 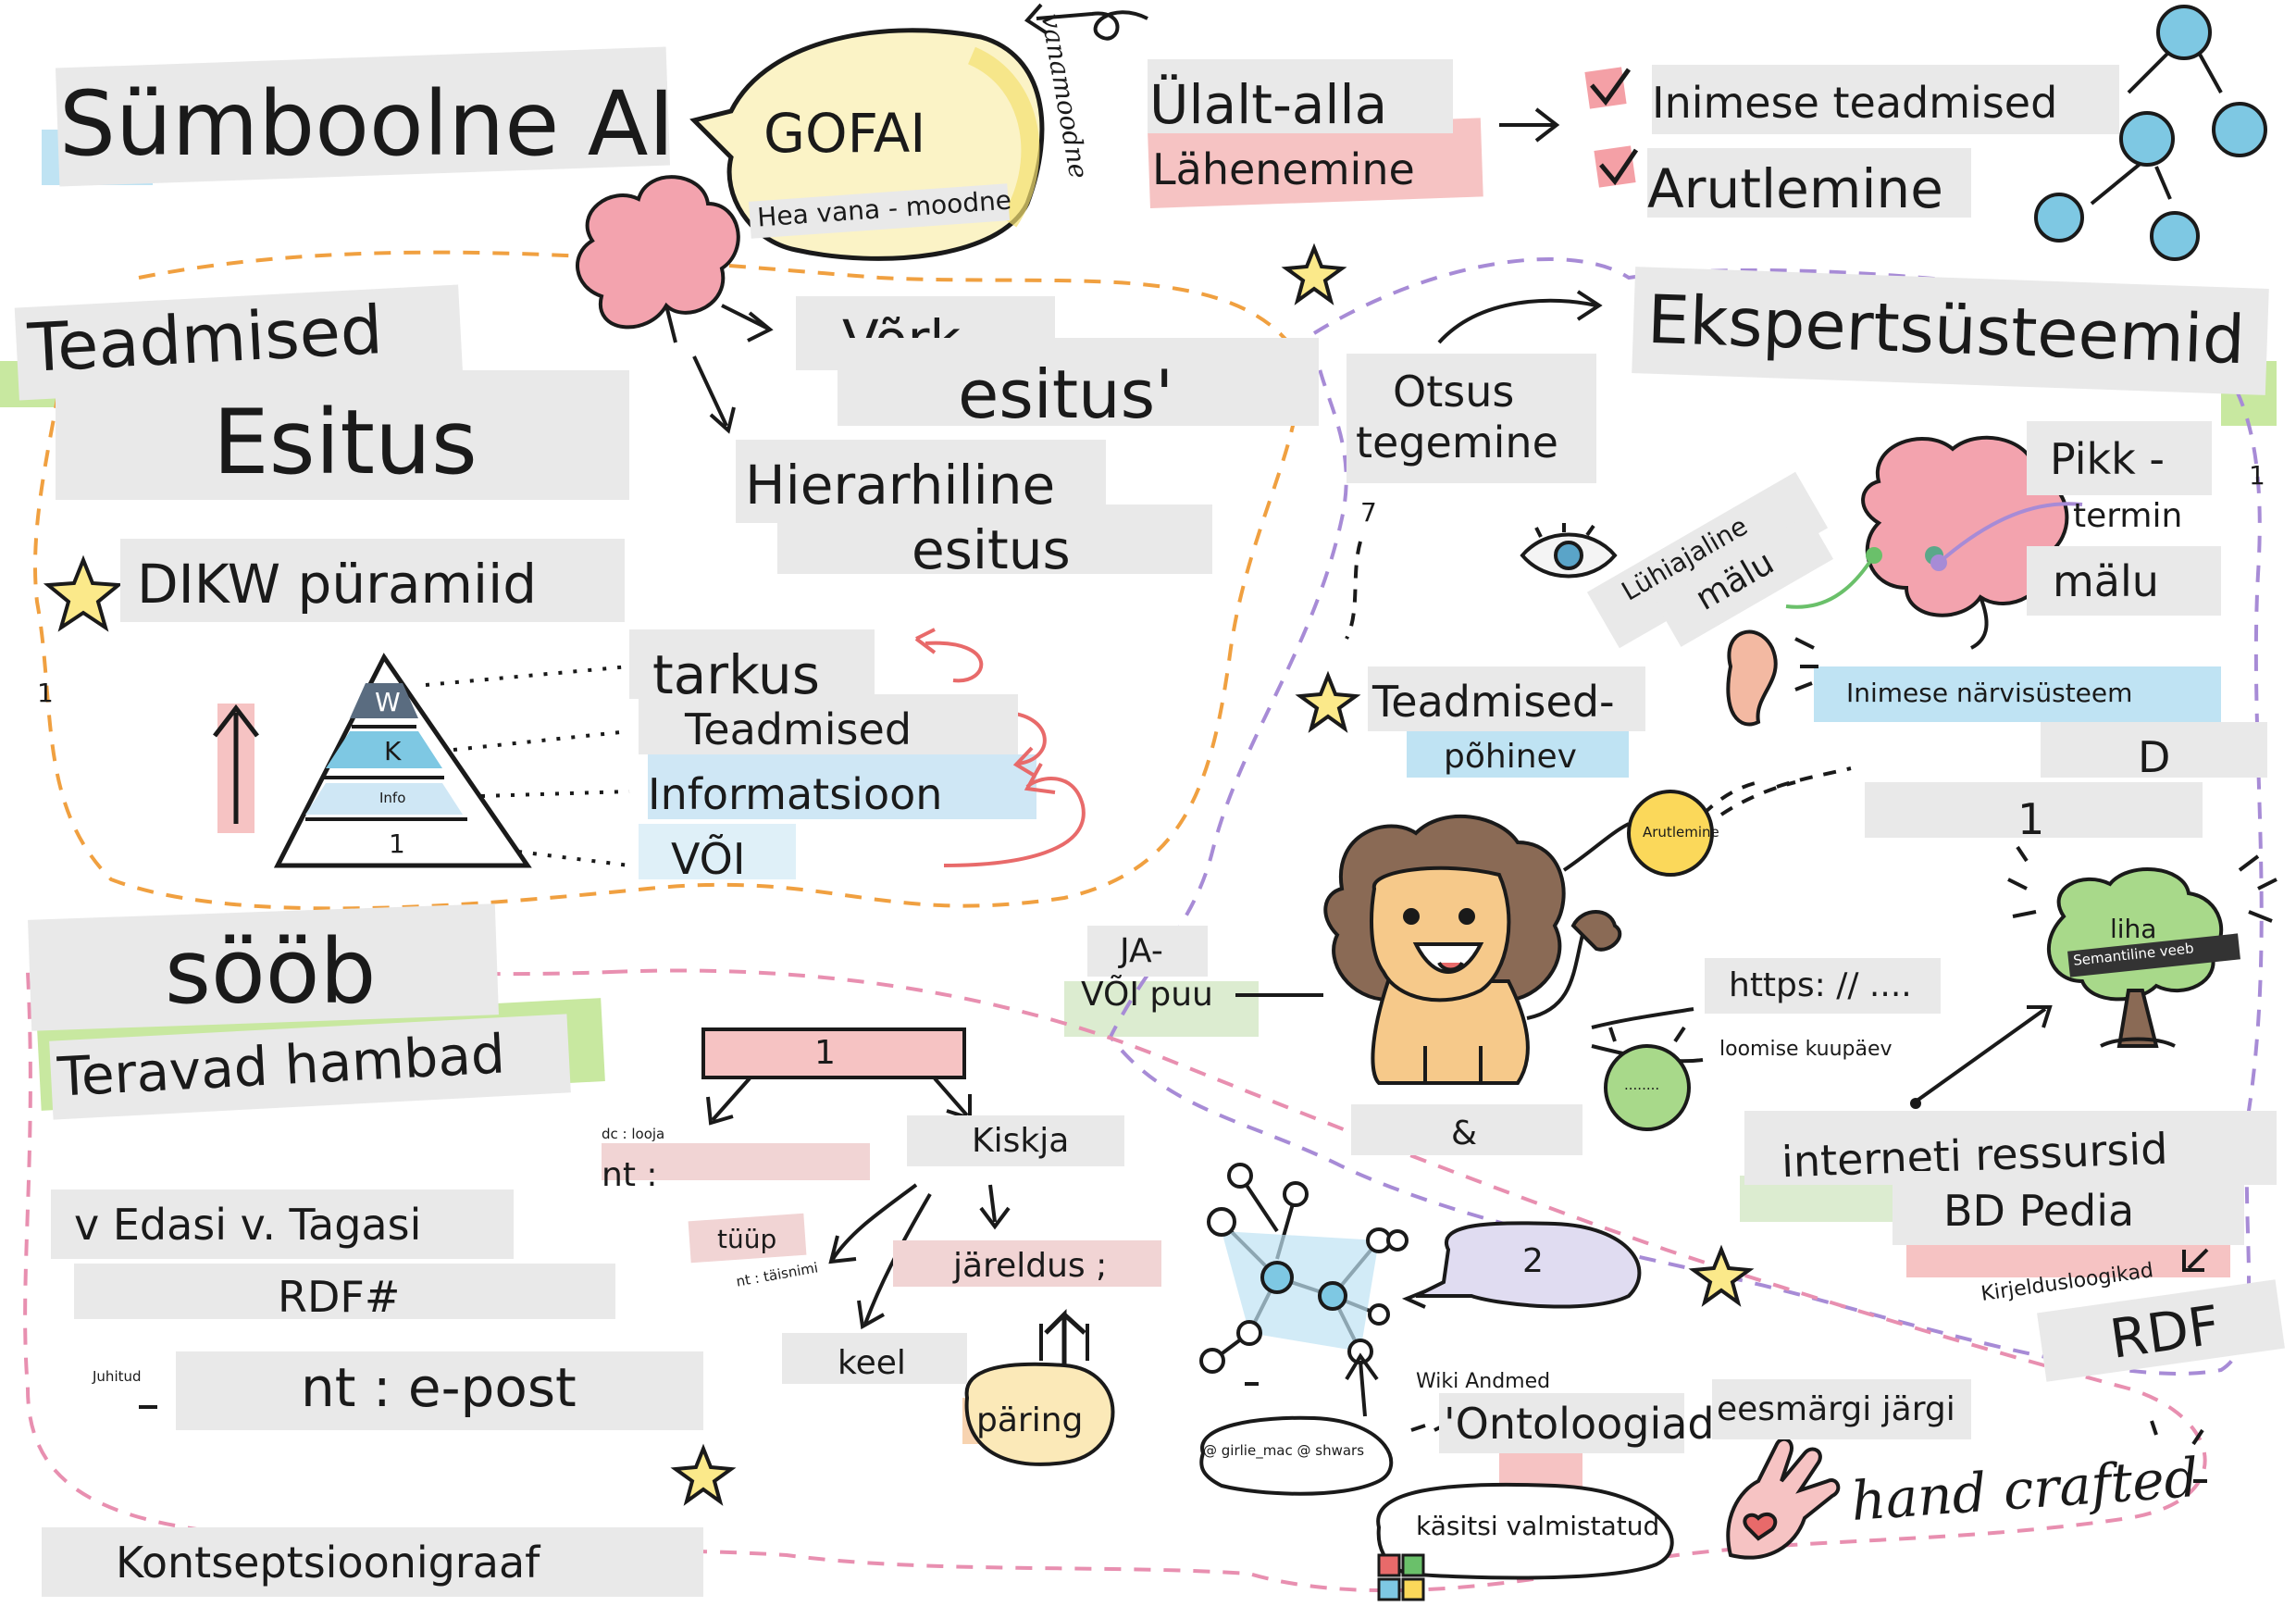 I want to click on lion-icon, so click(x=1473, y=949).